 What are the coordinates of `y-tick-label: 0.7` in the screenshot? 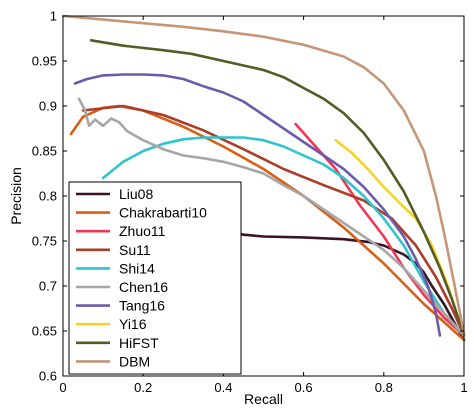 It's located at (48, 286).